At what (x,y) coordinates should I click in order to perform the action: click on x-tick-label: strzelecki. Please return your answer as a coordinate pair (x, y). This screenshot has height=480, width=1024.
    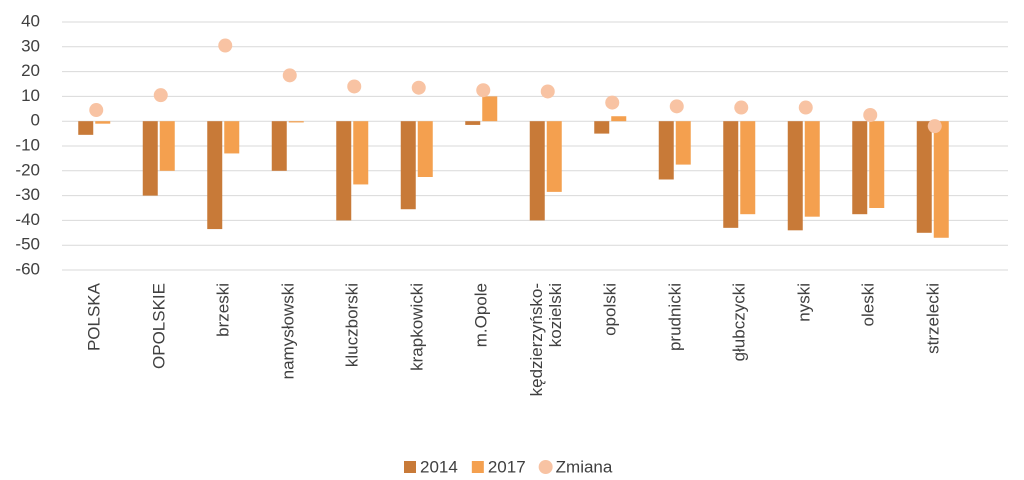
    Looking at the image, I should click on (933, 318).